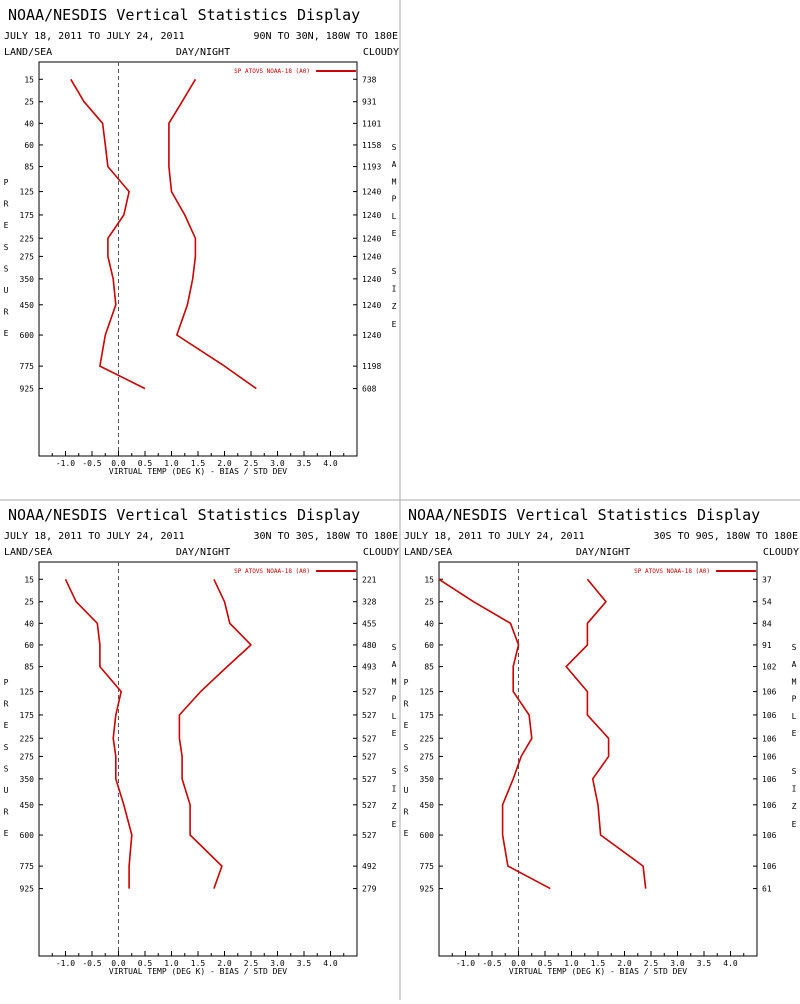 Image resolution: width=800 pixels, height=1004 pixels. What do you see at coordinates (91, 963) in the screenshot?
I see `x-tick-label: -0.5` at bounding box center [91, 963].